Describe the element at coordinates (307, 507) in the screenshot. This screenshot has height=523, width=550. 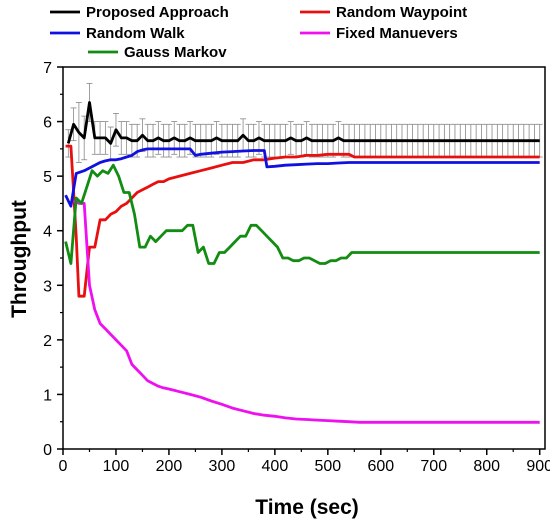
I see `x-axis-title: Time (sec)` at that location.